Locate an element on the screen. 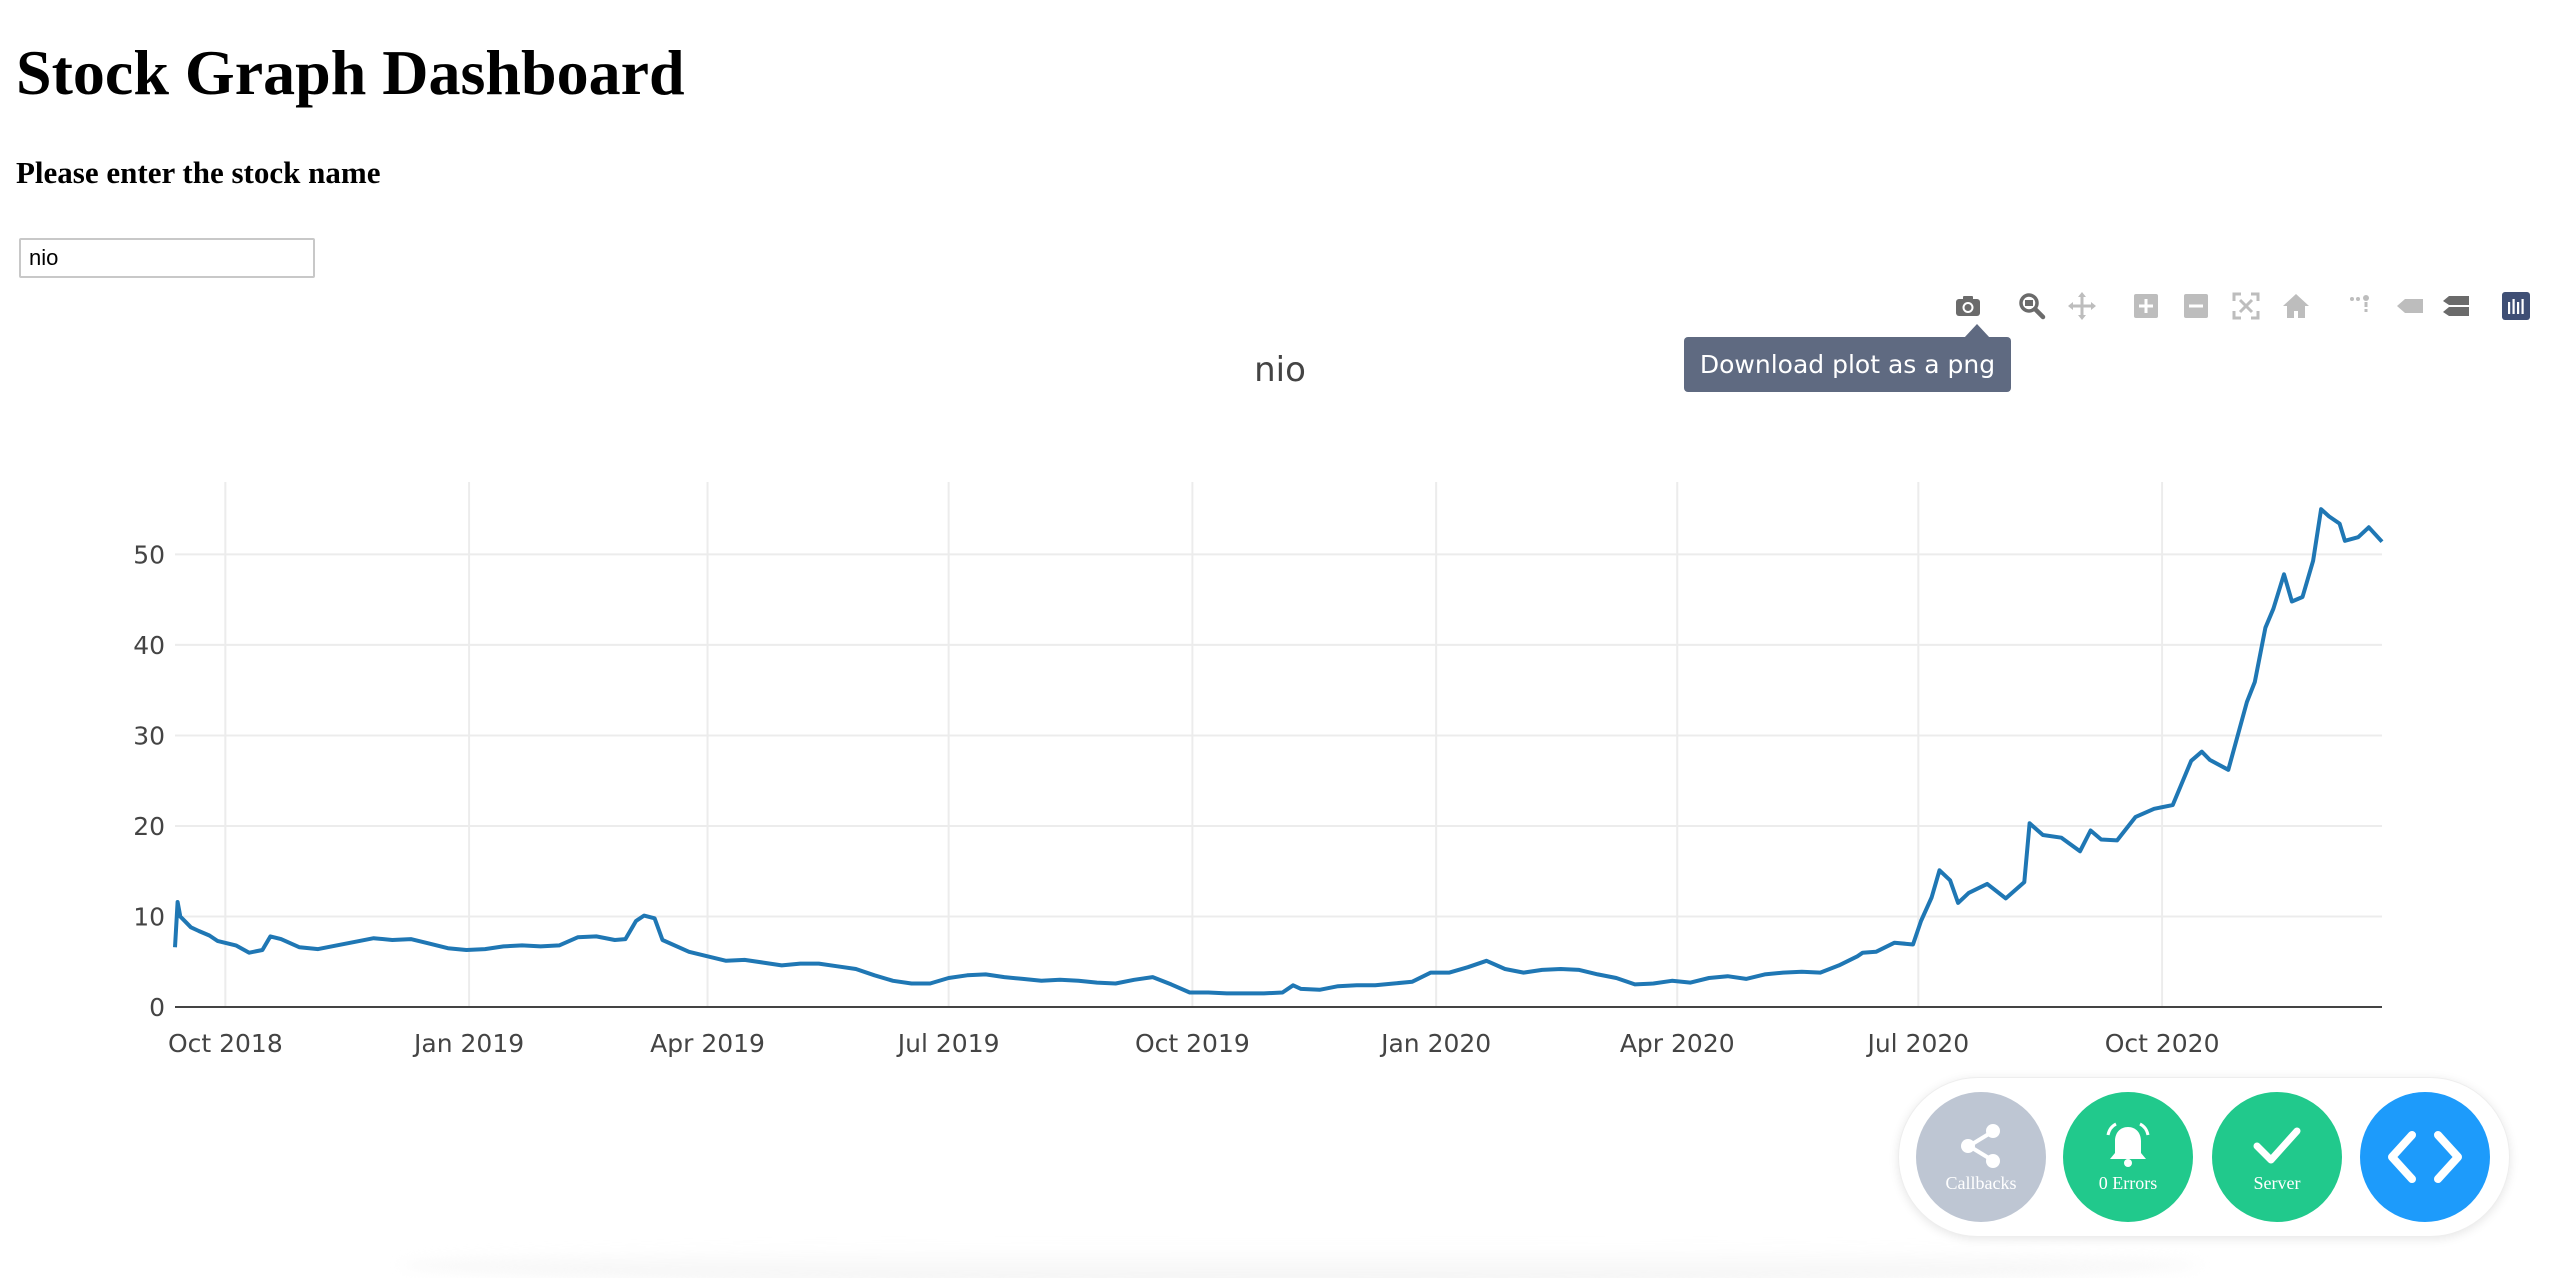  code-brackets-icon is located at coordinates (2425, 1157).